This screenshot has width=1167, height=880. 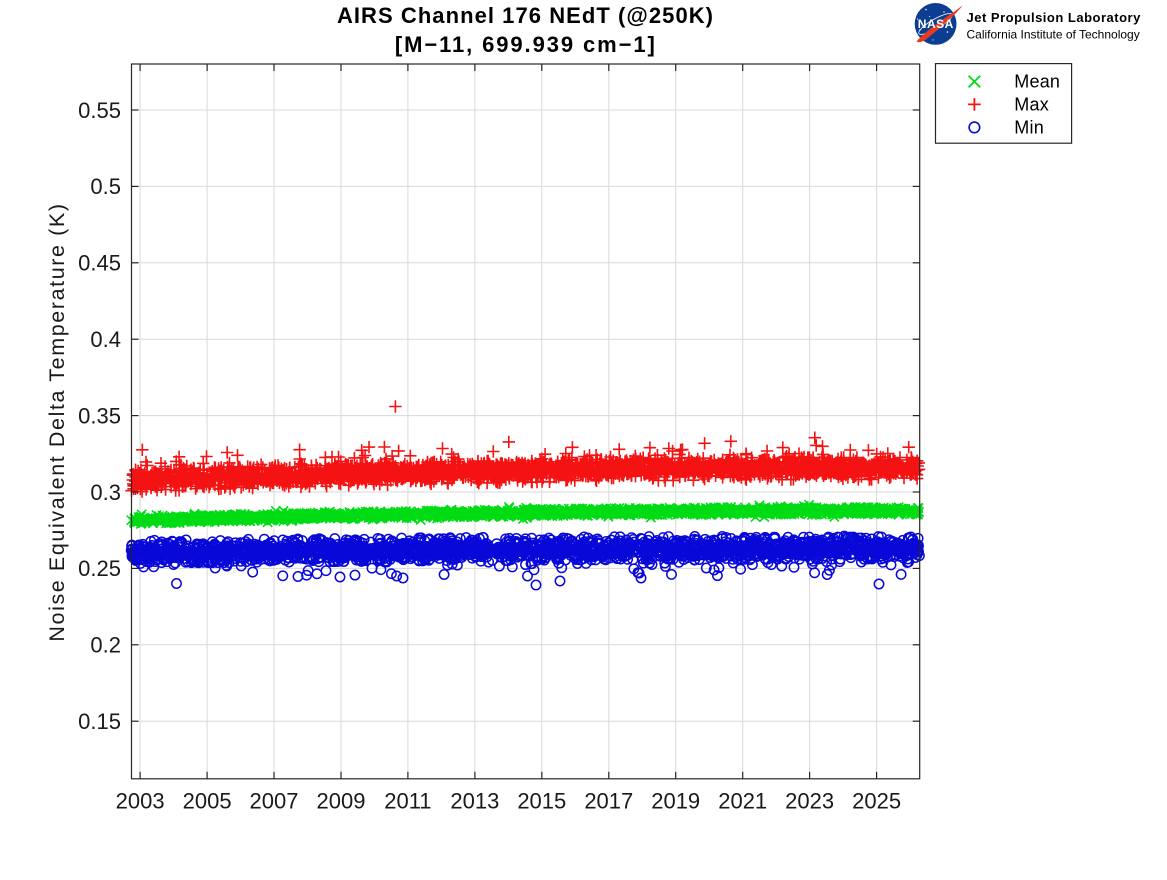 What do you see at coordinates (99, 263) in the screenshot?
I see `svg-text: 0.45` at bounding box center [99, 263].